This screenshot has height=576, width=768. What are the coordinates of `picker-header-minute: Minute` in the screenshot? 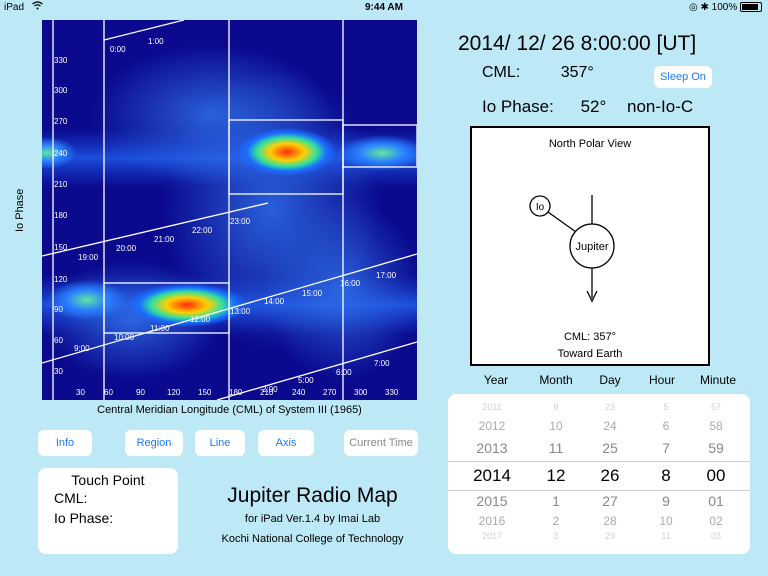 It's located at (718, 380).